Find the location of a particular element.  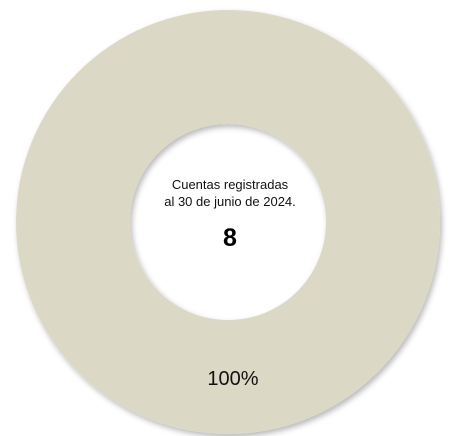

slice-label-0: 100% is located at coordinates (232, 379).